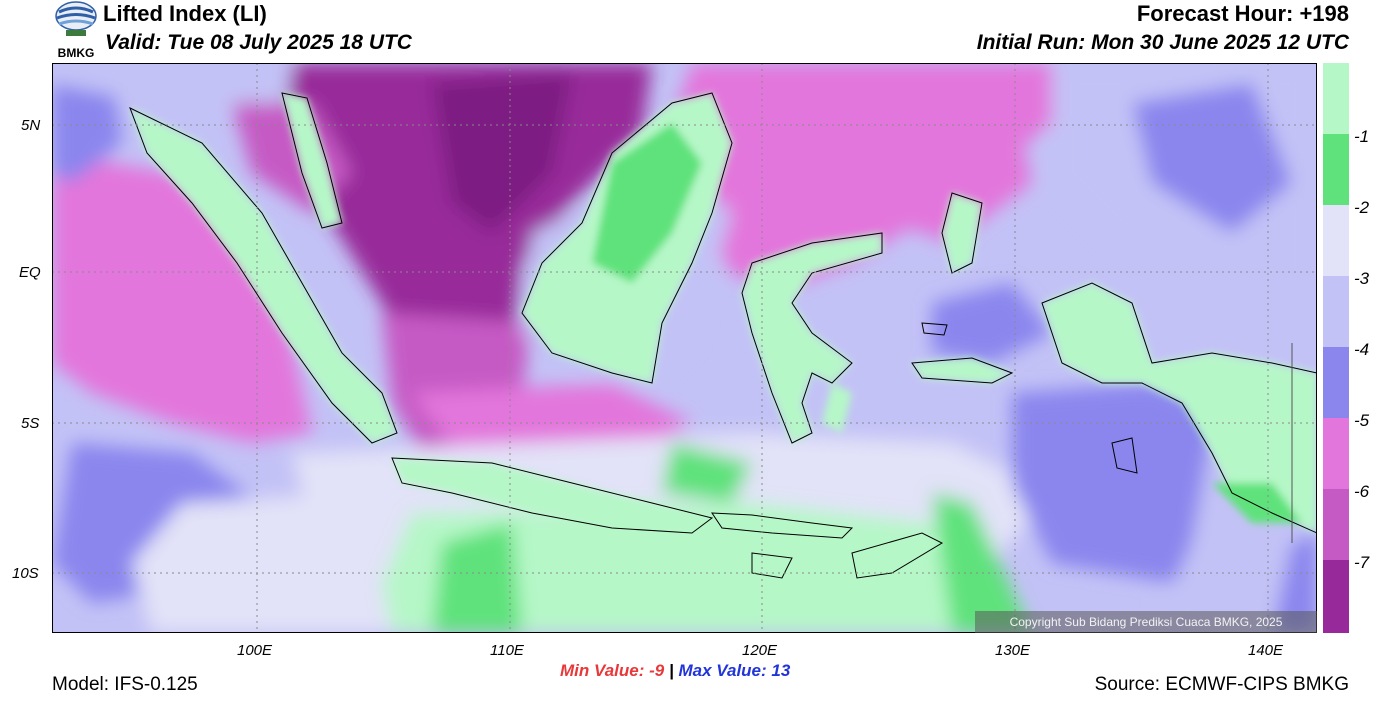  What do you see at coordinates (1362, 491) in the screenshot?
I see `colorbar-label: -6` at bounding box center [1362, 491].